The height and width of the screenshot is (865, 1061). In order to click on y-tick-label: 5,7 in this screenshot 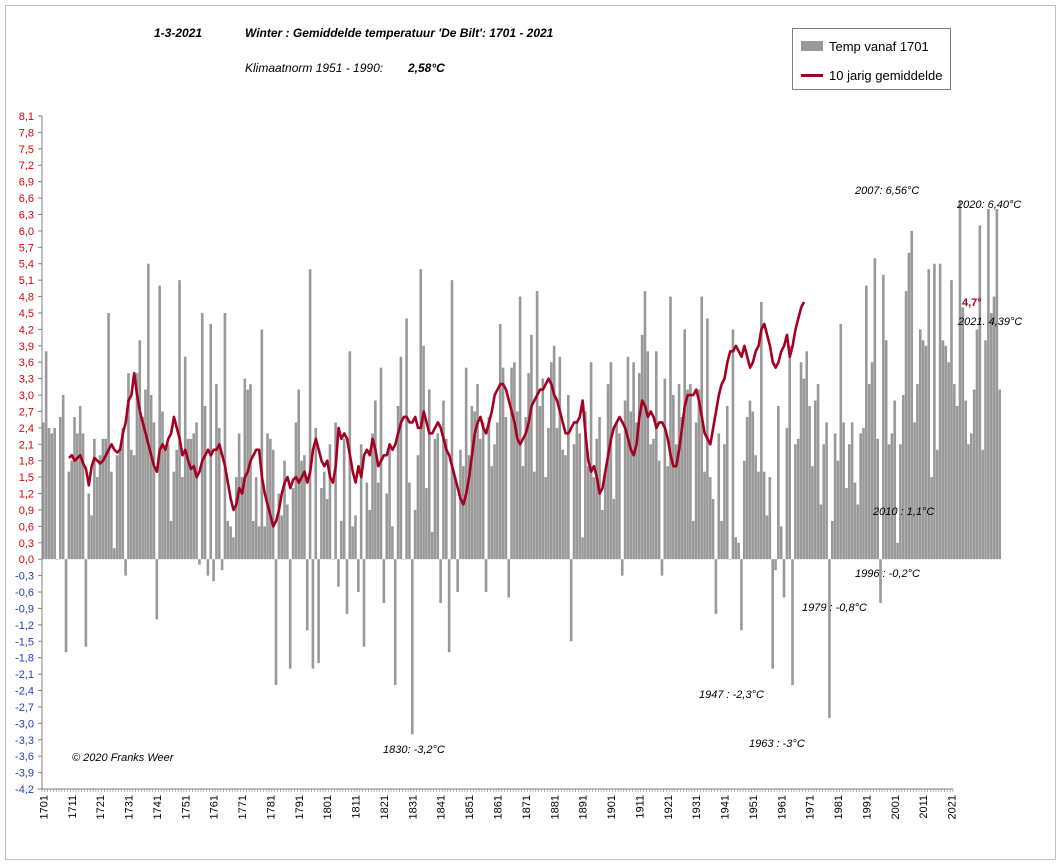, I will do `click(26, 248)`.